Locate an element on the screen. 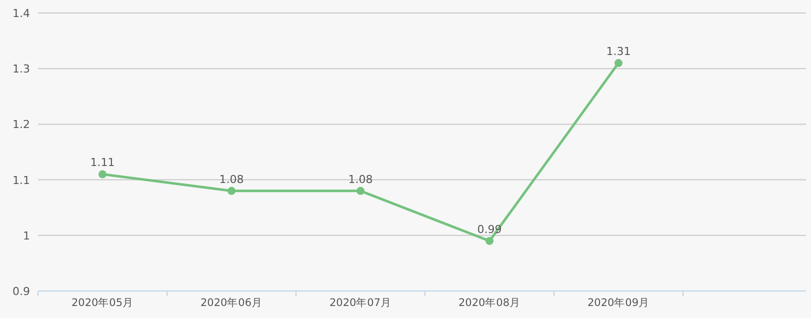 This screenshot has height=318, width=811. x-tick-label: 2020年05月 is located at coordinates (102, 303).